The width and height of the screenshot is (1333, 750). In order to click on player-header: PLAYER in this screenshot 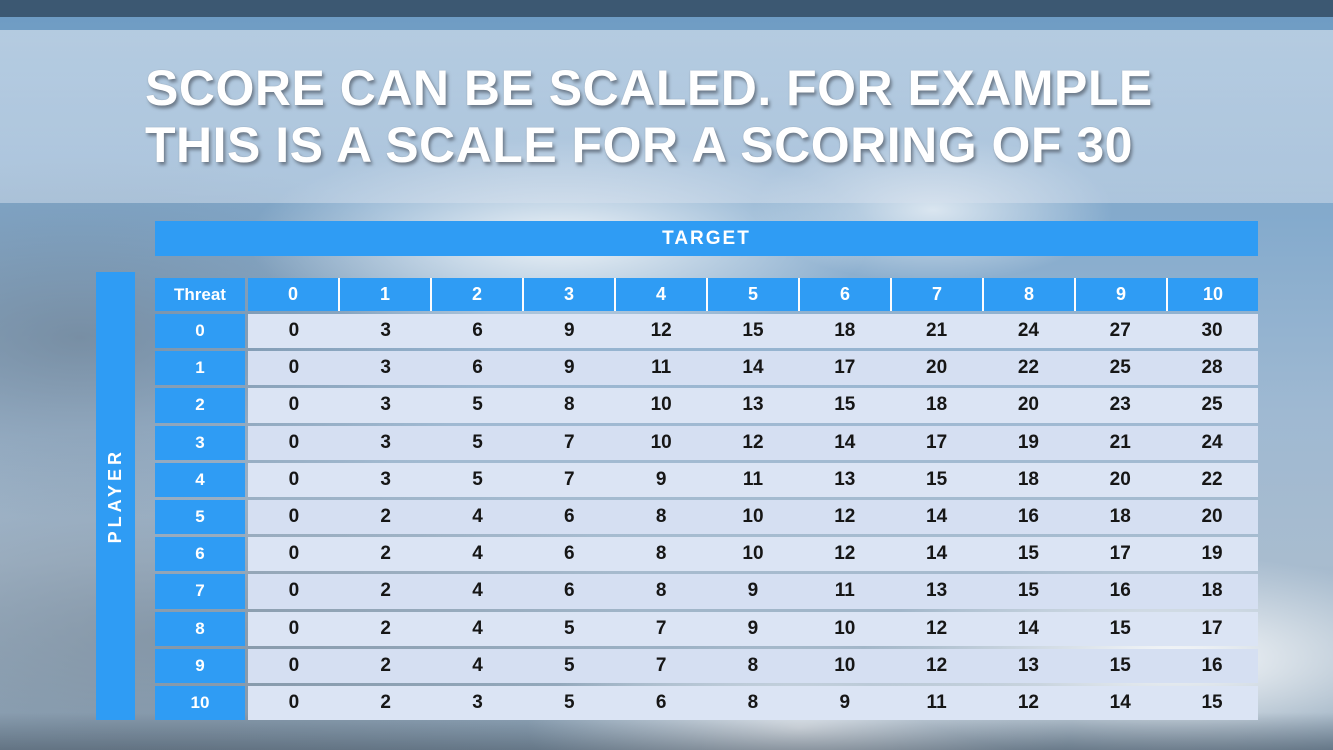, I will do `click(115, 496)`.